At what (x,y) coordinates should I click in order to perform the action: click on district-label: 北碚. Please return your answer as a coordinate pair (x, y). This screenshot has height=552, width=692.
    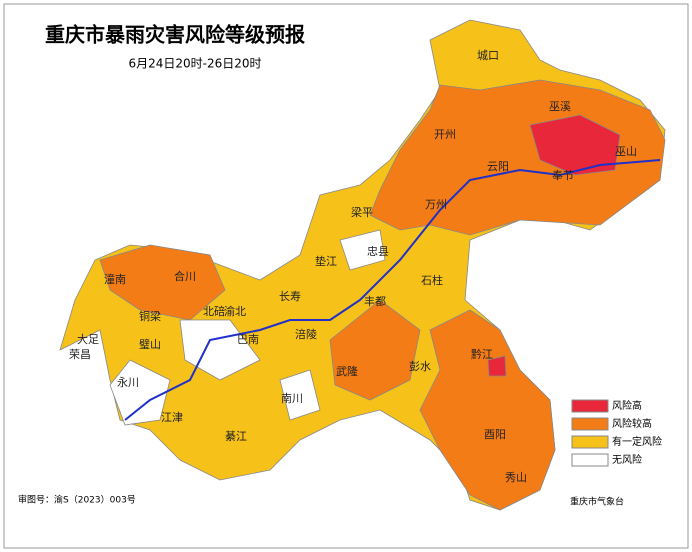
    Looking at the image, I should click on (214, 311).